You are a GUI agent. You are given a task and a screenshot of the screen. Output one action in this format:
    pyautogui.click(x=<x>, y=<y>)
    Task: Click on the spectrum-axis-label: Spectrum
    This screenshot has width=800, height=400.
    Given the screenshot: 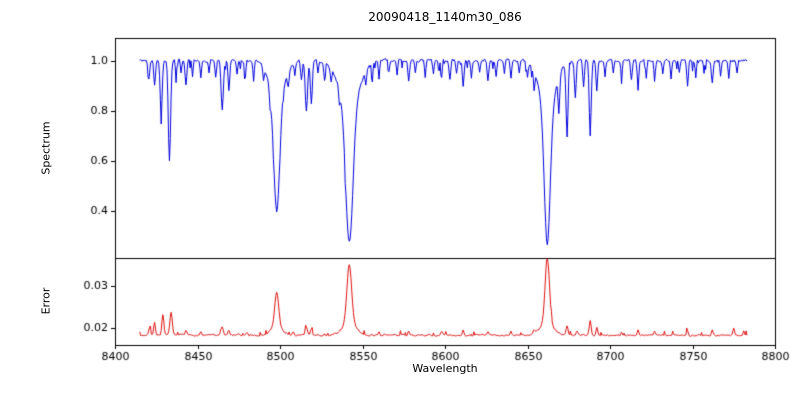 What is the action you would take?
    pyautogui.click(x=46, y=148)
    